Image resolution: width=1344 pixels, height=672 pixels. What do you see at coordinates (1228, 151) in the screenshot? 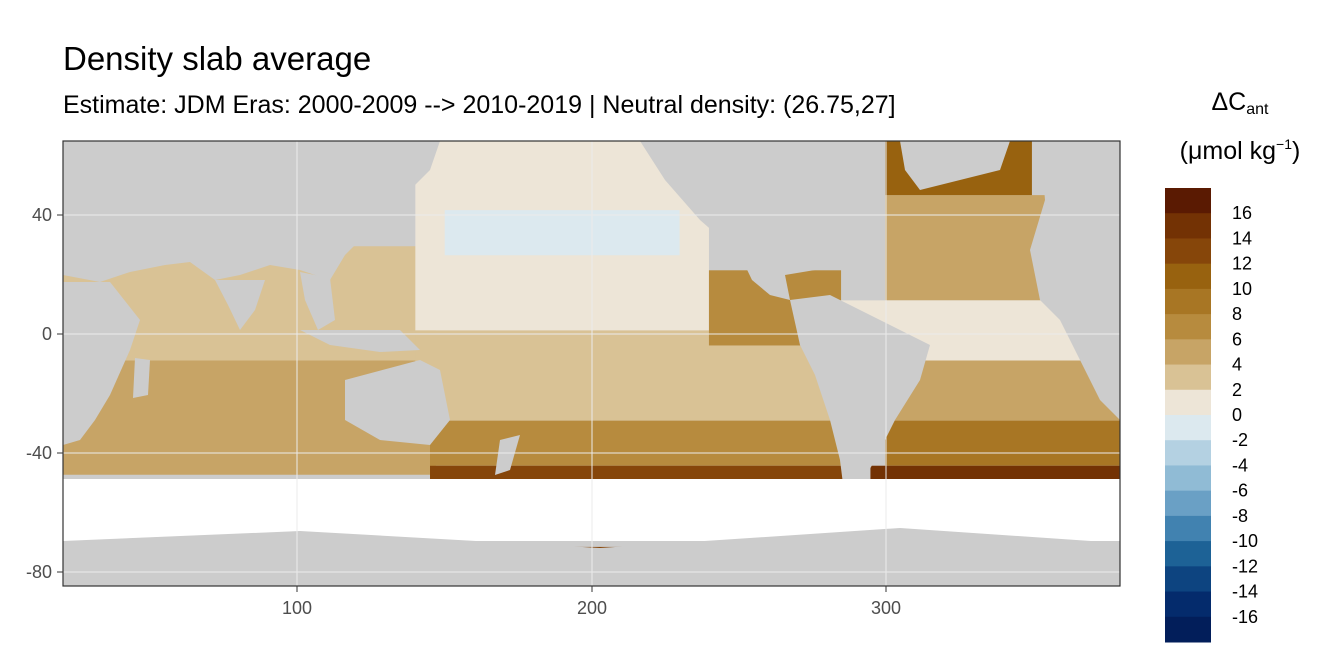
I see `legend-unit-prefix: (μmol kg` at bounding box center [1228, 151].